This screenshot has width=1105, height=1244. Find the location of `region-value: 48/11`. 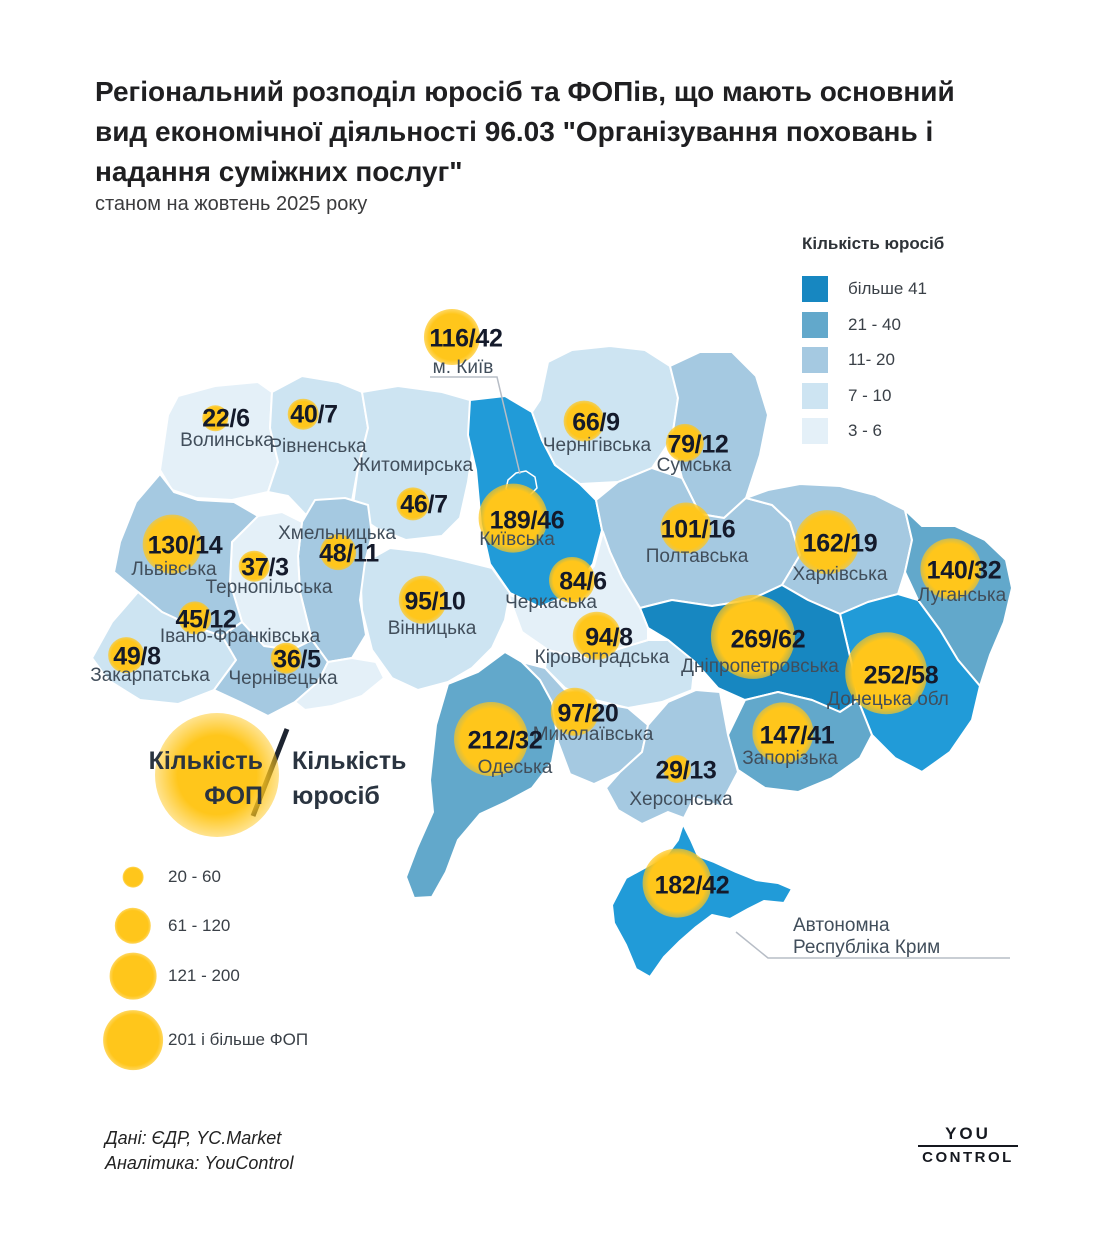

region-value: 48/11 is located at coordinates (349, 553).